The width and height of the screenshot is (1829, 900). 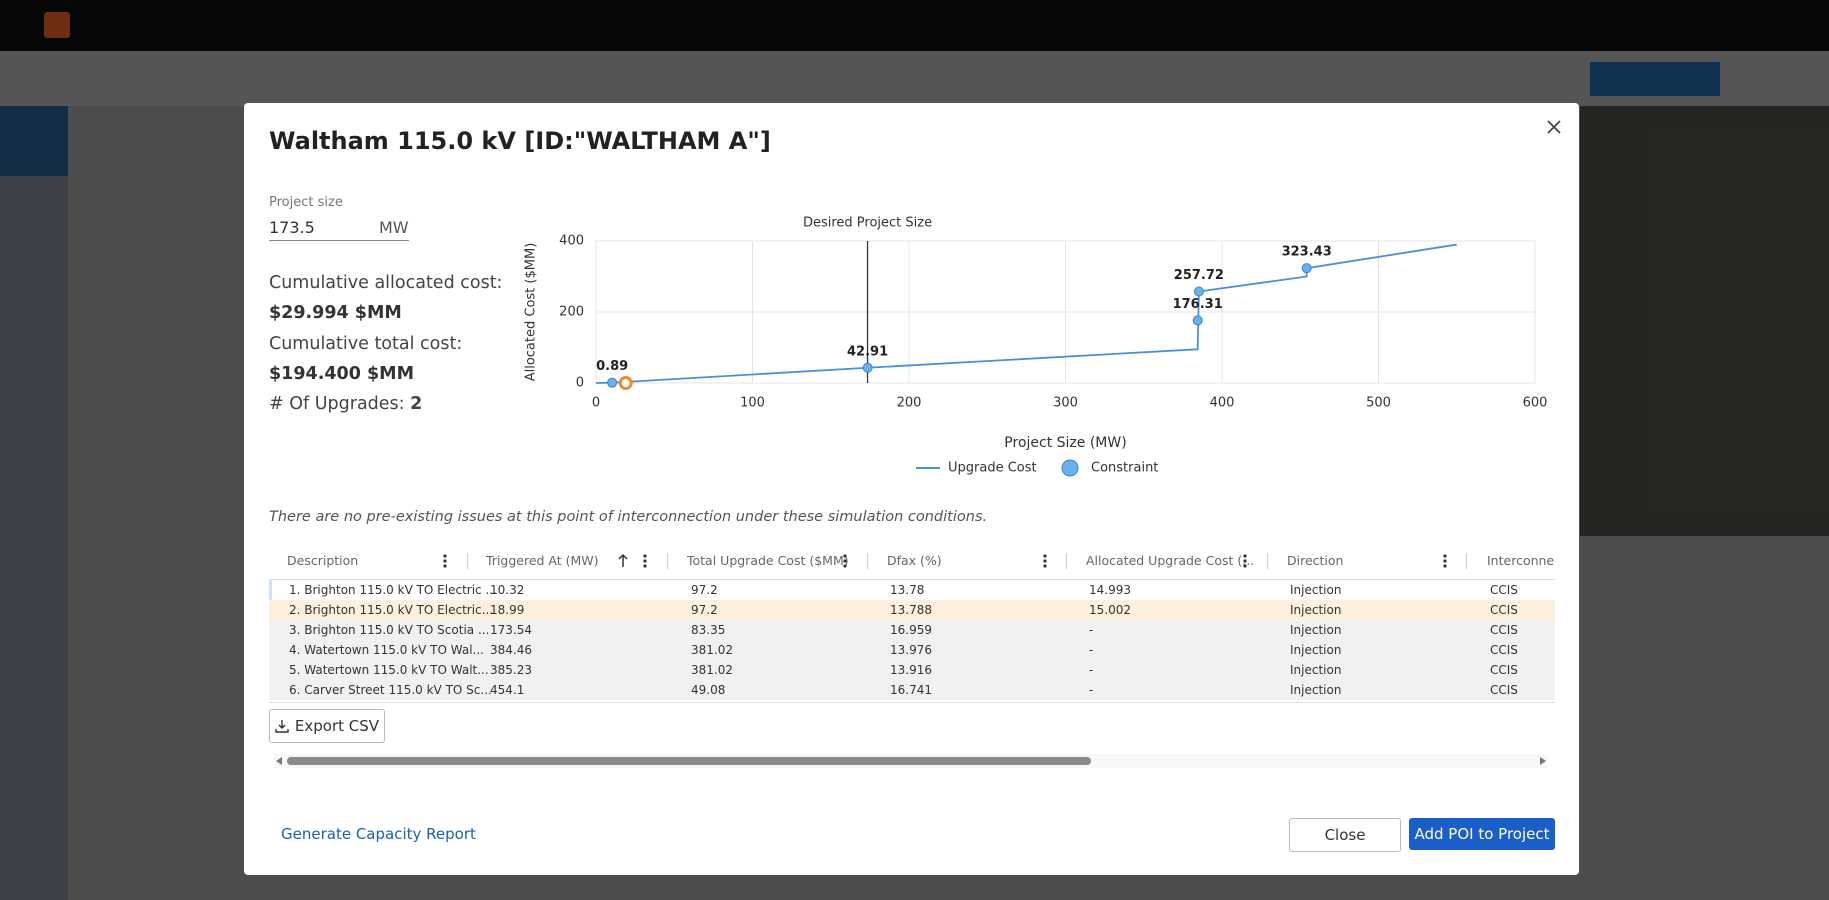 I want to click on arrow-up, so click(x=623, y=560).